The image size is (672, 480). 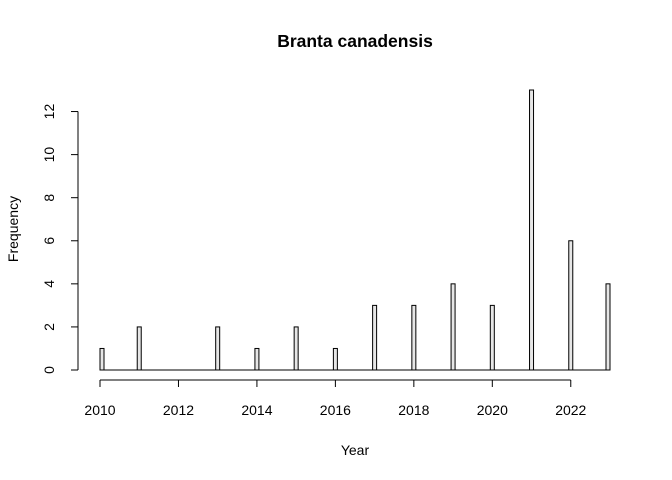 What do you see at coordinates (49, 112) in the screenshot?
I see `y-tick-label-12: 12` at bounding box center [49, 112].